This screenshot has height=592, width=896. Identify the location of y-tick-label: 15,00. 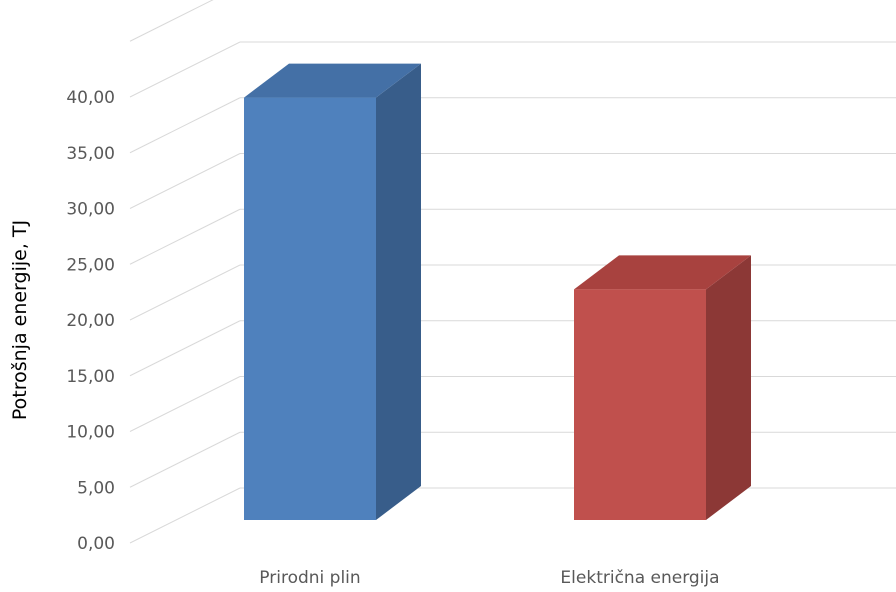
(90, 377).